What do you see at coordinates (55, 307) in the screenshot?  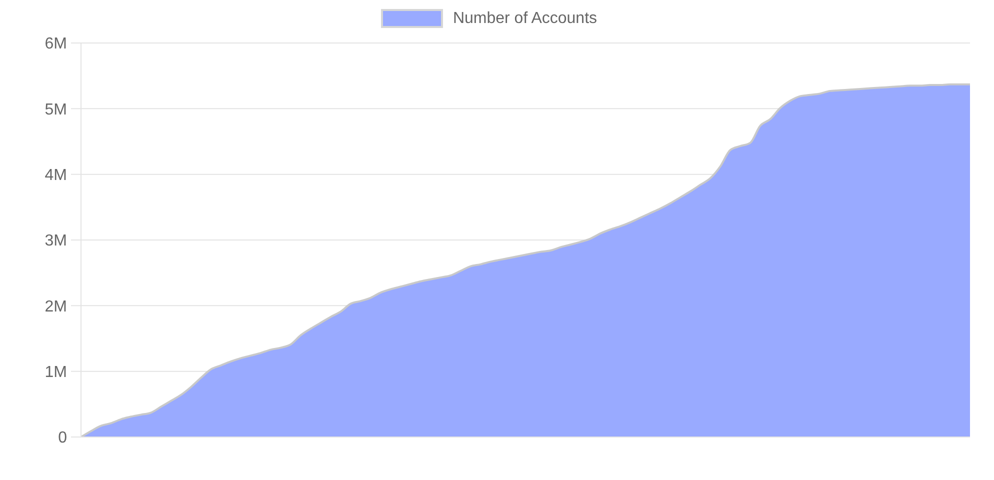 I see `y-tick-label: 2M` at bounding box center [55, 307].